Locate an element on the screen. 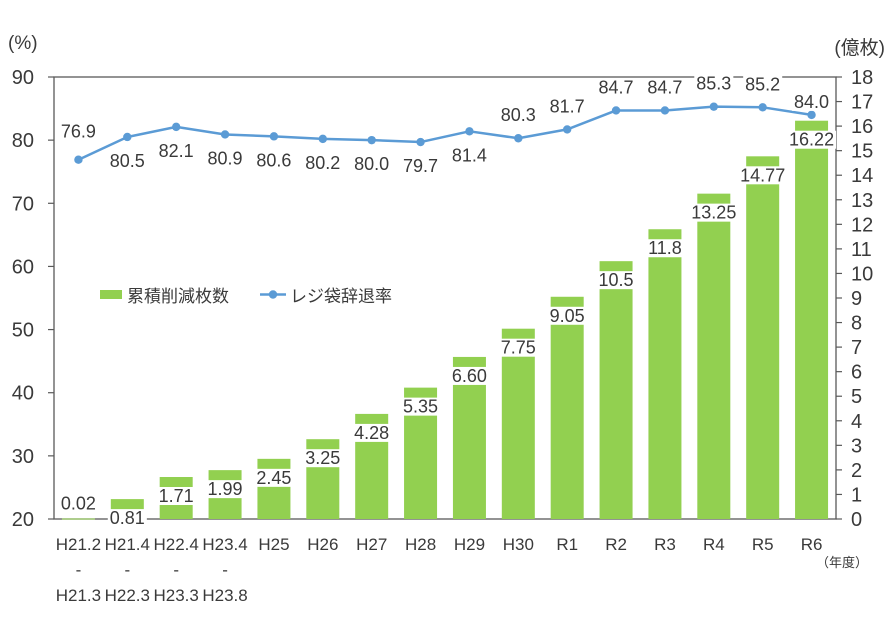 The image size is (890, 617). bar-value-label: 2.45 is located at coordinates (273, 478).